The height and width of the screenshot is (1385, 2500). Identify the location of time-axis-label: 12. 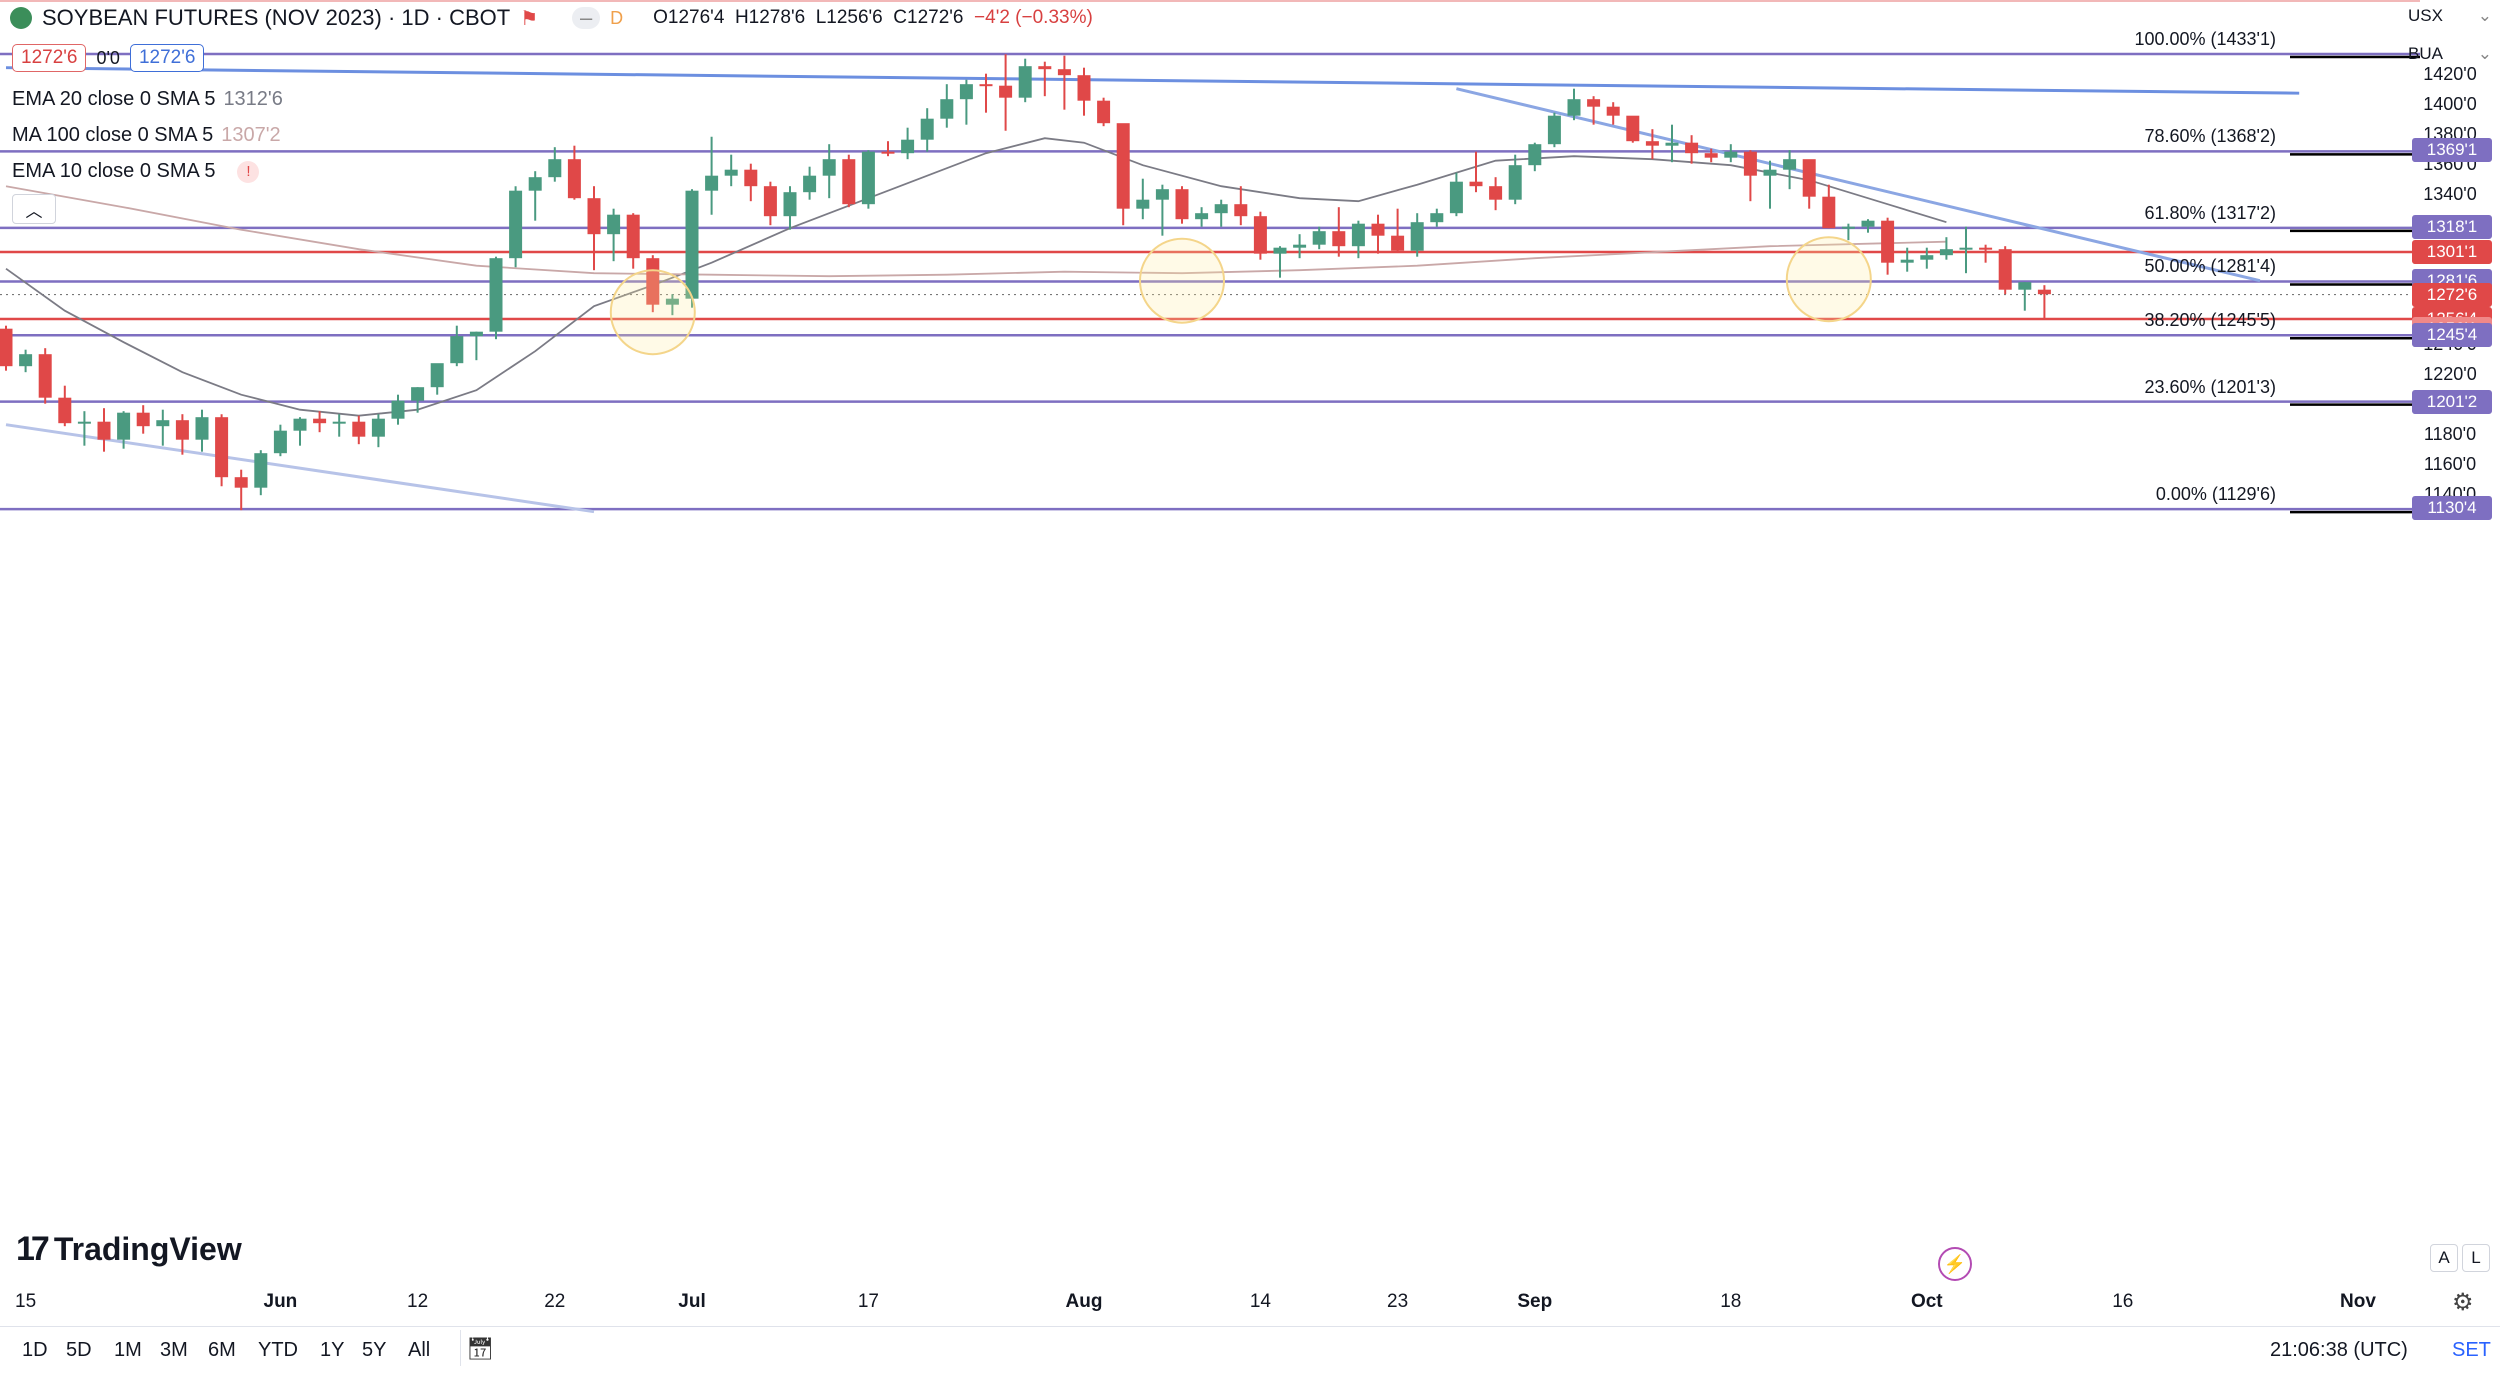
(418, 1301).